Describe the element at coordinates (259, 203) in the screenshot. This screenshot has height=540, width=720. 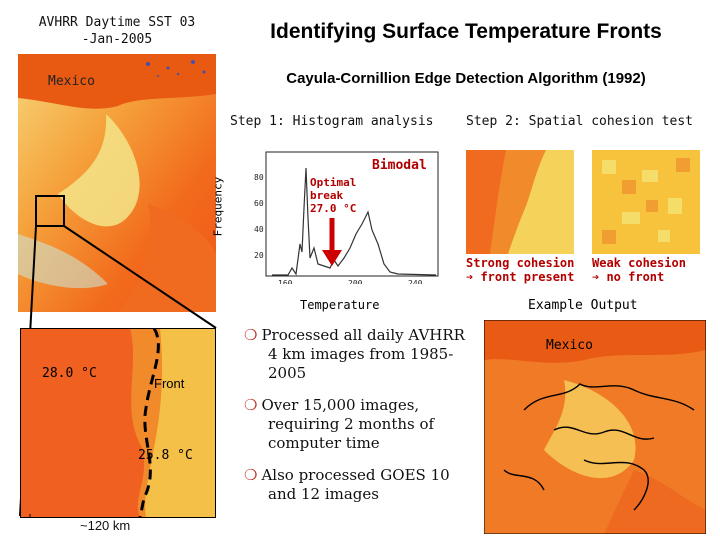
I see `y-tick-2: 60` at that location.